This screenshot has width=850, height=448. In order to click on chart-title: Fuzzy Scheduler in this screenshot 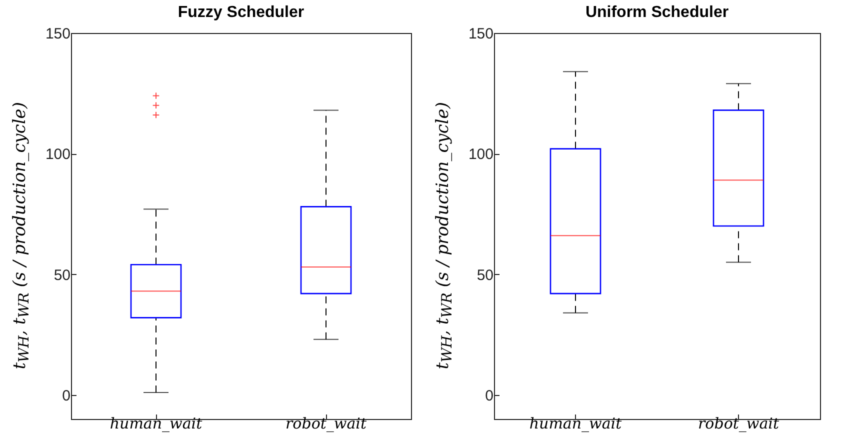, I will do `click(241, 12)`.